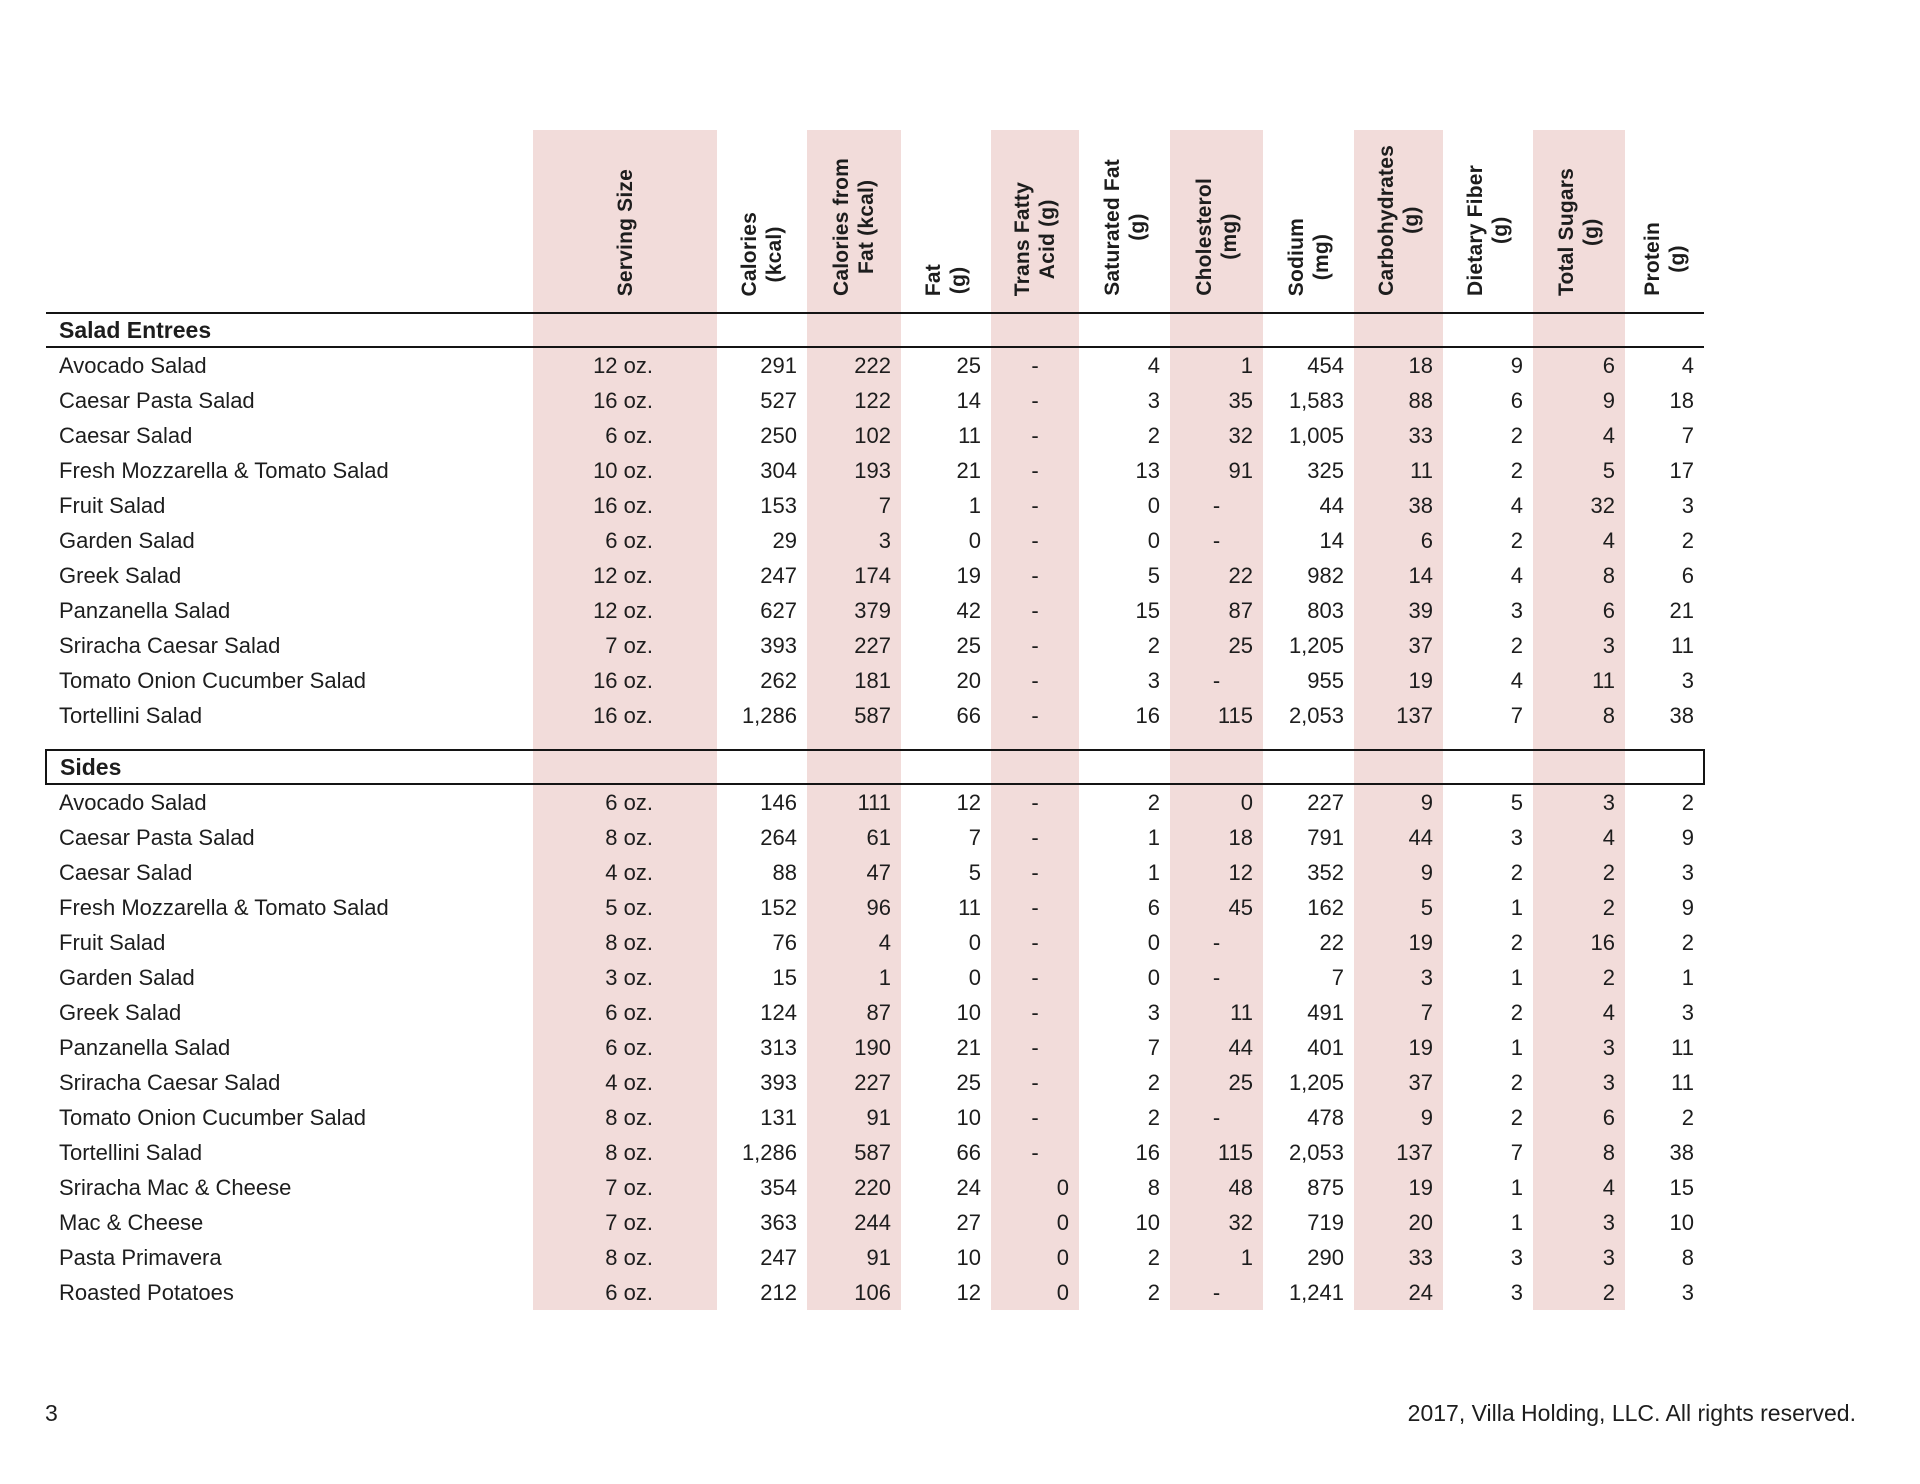  I want to click on cell-cholesterol: 25, so click(1216, 1082).